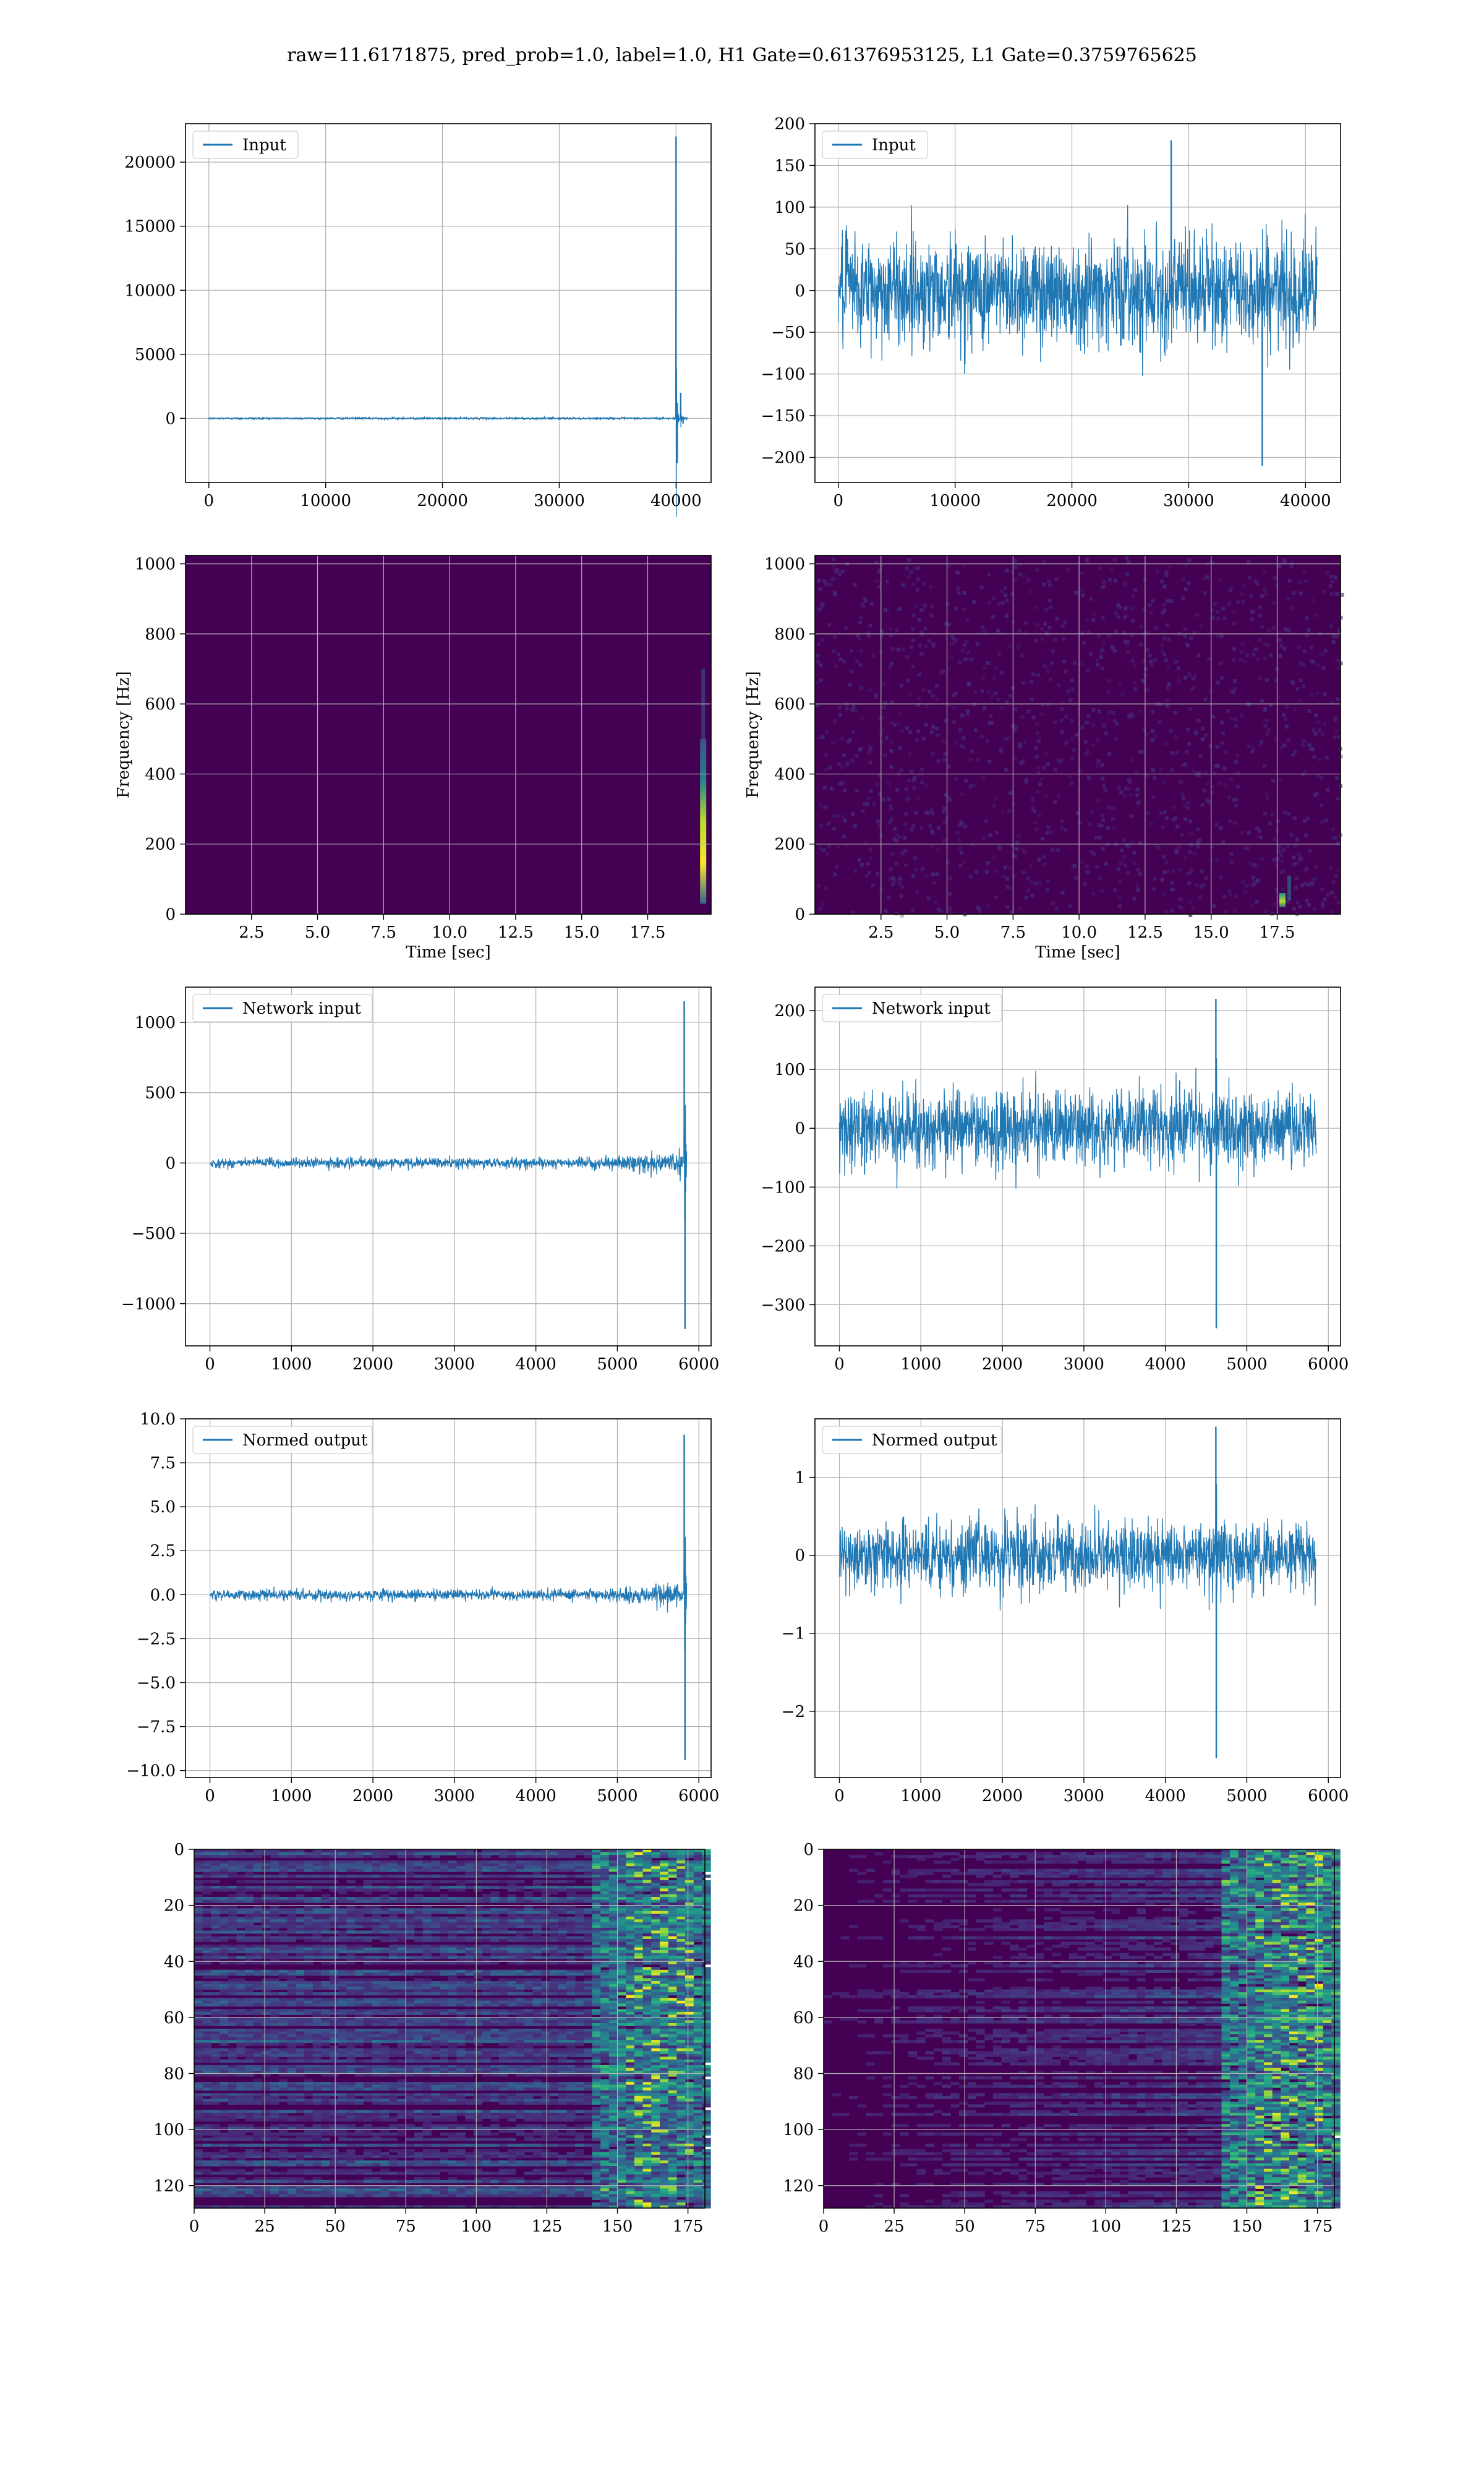 This screenshot has height=2474, width=1484. I want to click on x-tick-label: 30000, so click(559, 501).